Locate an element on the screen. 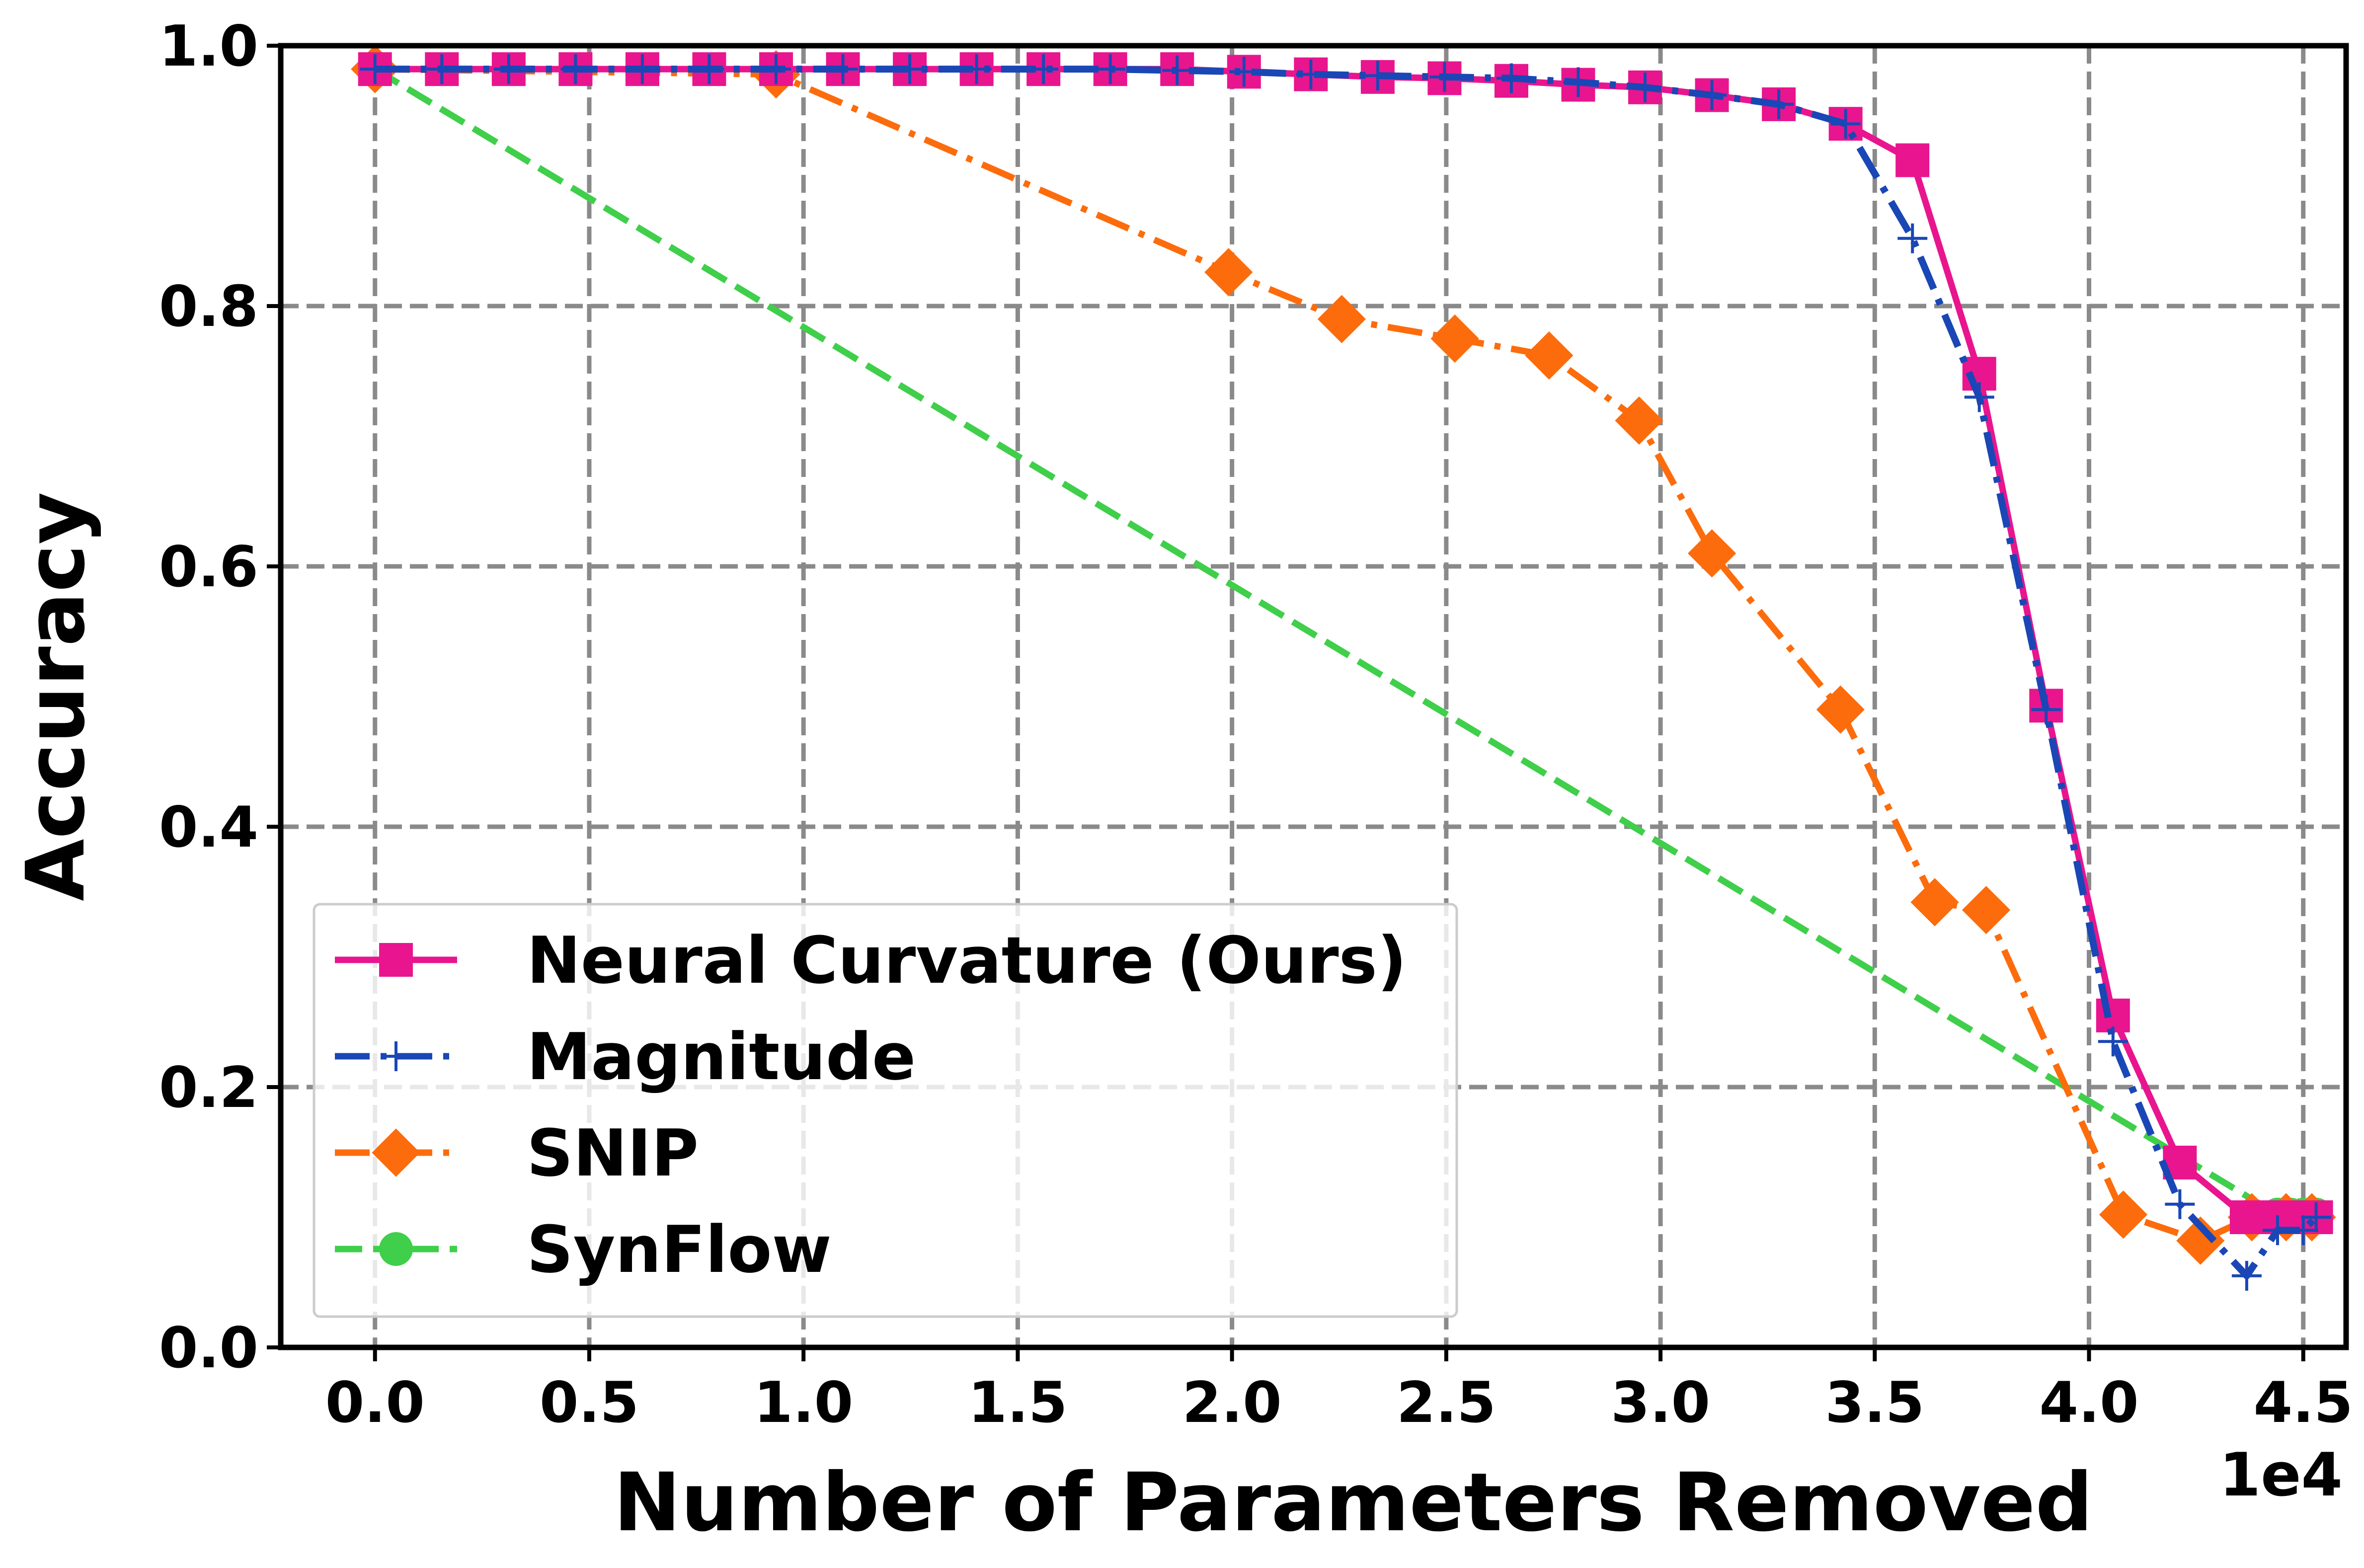 This screenshot has height=1568, width=2364. y-axis-label: Accuracy is located at coordinates (56, 696).